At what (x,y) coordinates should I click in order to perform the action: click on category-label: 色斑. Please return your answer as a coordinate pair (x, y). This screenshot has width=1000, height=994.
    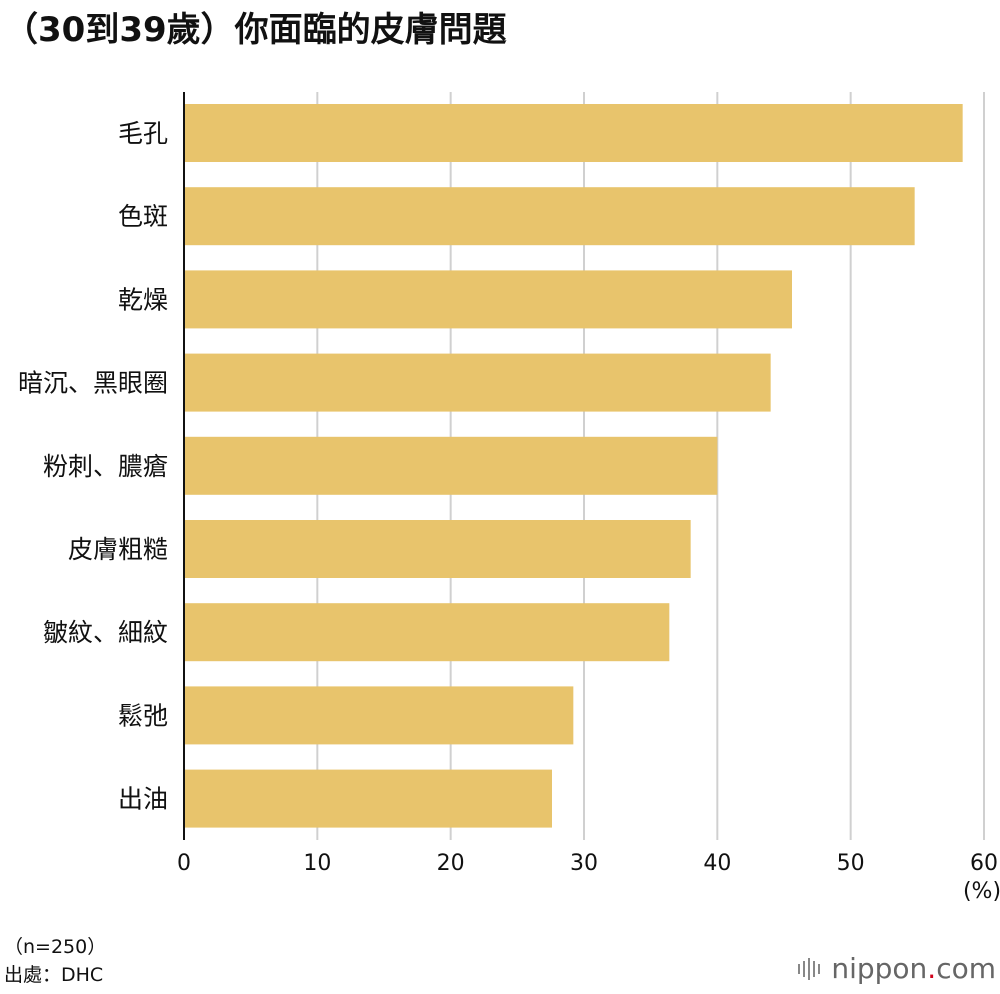
    Looking at the image, I should click on (143, 216).